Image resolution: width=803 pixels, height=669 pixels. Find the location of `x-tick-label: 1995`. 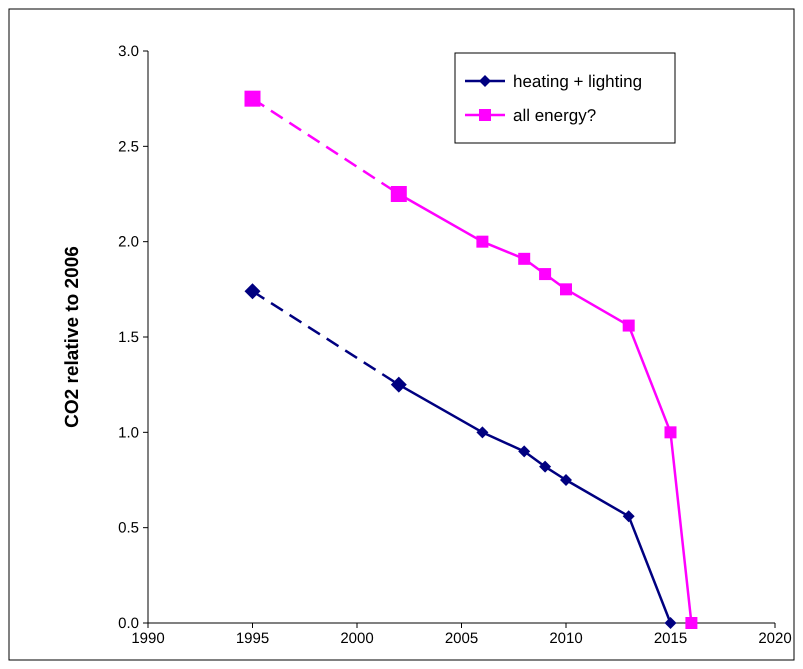

x-tick-label: 1995 is located at coordinates (253, 638).